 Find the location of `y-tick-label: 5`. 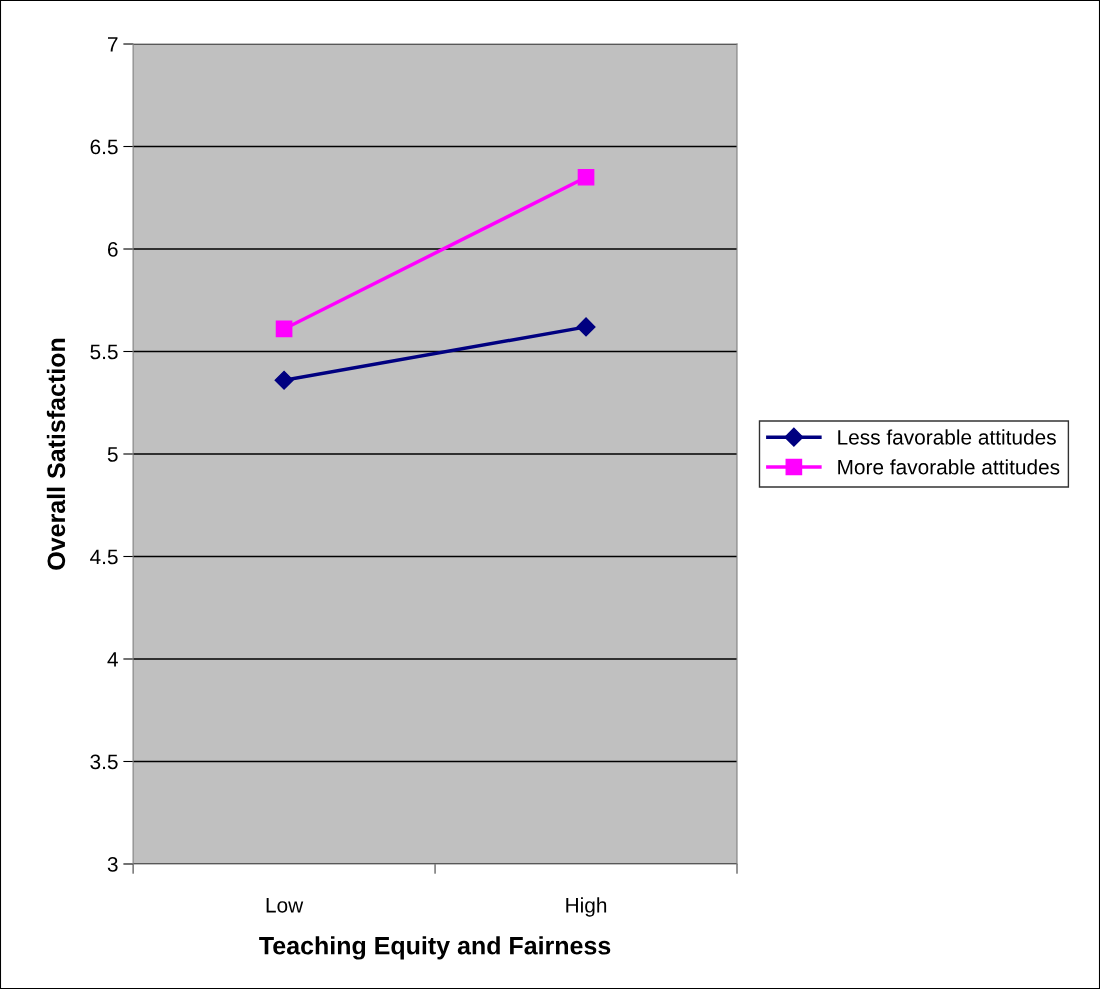

y-tick-label: 5 is located at coordinates (112, 454).